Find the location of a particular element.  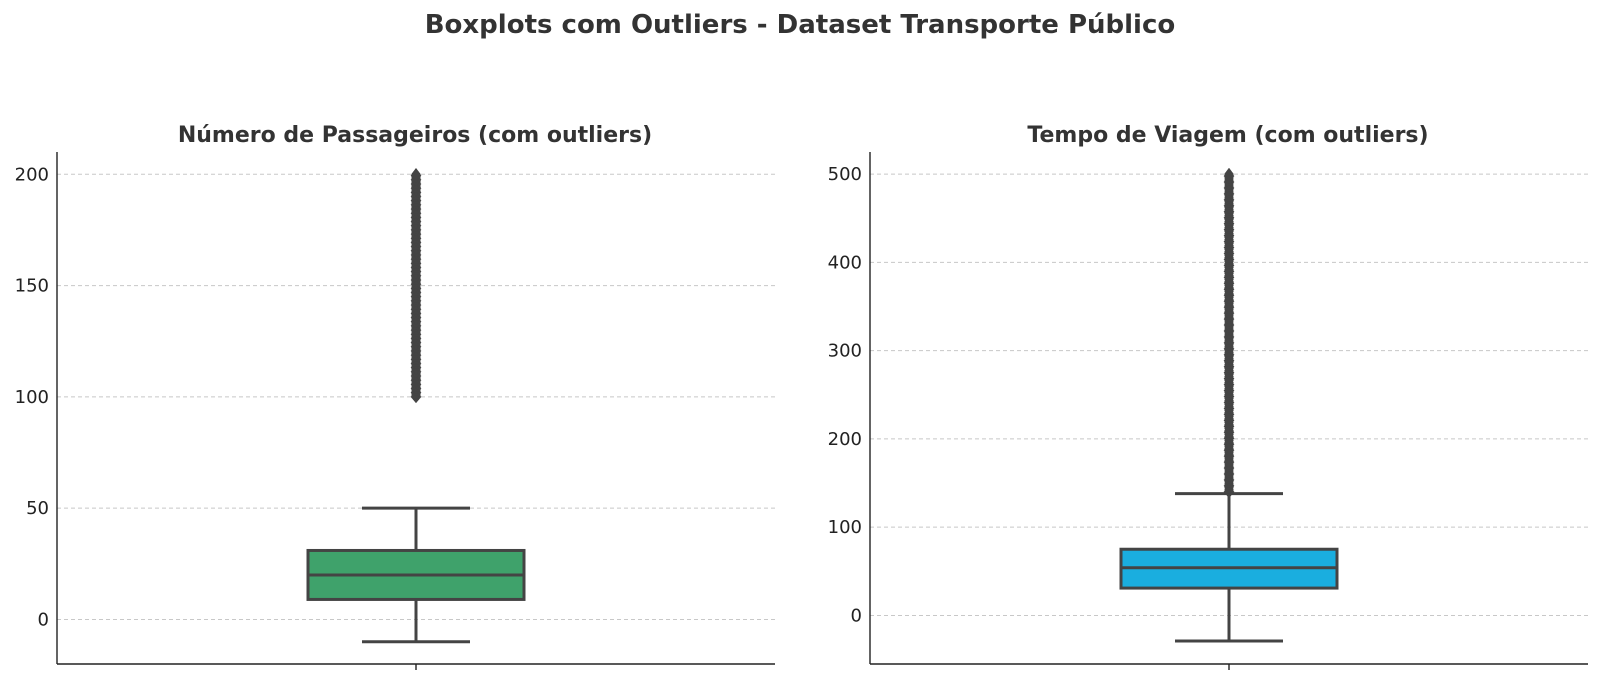

travel-time-y-tick-label: 400 is located at coordinates (845, 262).